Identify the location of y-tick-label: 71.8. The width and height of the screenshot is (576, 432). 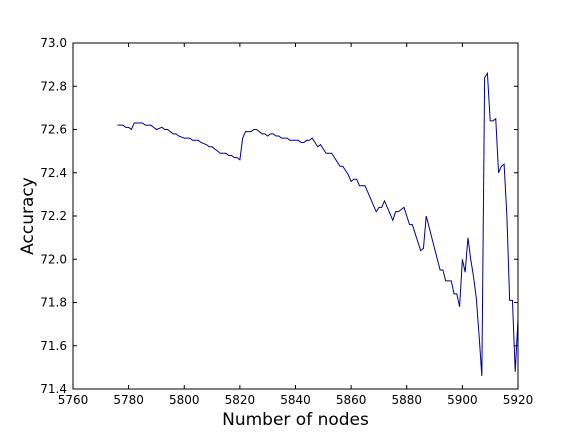
(53, 303).